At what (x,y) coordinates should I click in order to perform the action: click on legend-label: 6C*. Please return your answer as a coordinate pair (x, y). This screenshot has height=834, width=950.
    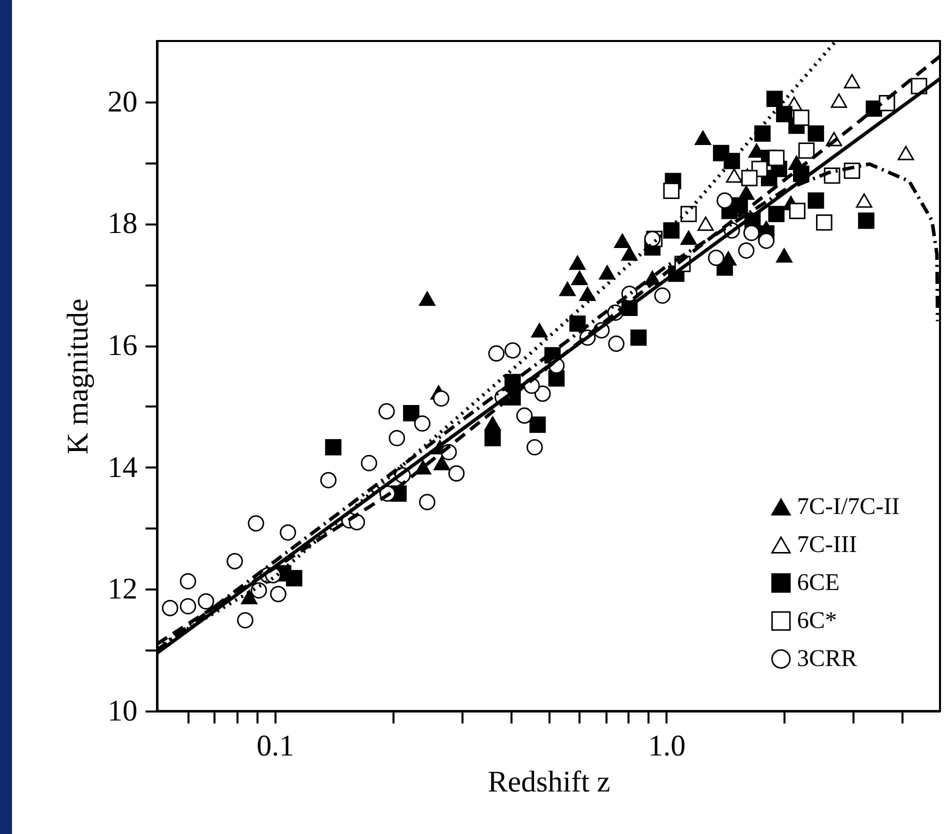
    Looking at the image, I should click on (817, 621).